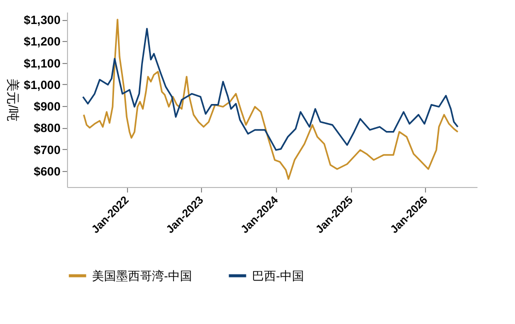 The width and height of the screenshot is (515, 324). What do you see at coordinates (42, 63) in the screenshot?
I see `y-tick-label: $1,100` at bounding box center [42, 63].